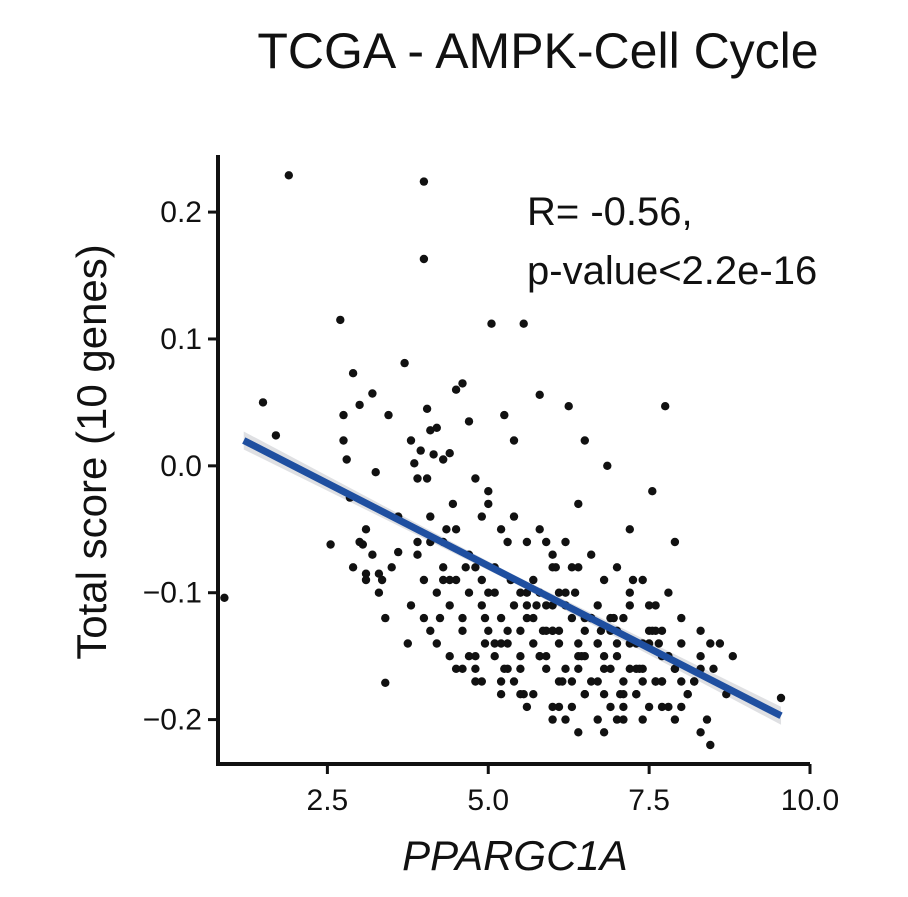 The image size is (908, 897). What do you see at coordinates (649, 800) in the screenshot?
I see `x-tick-label: 7.5` at bounding box center [649, 800].